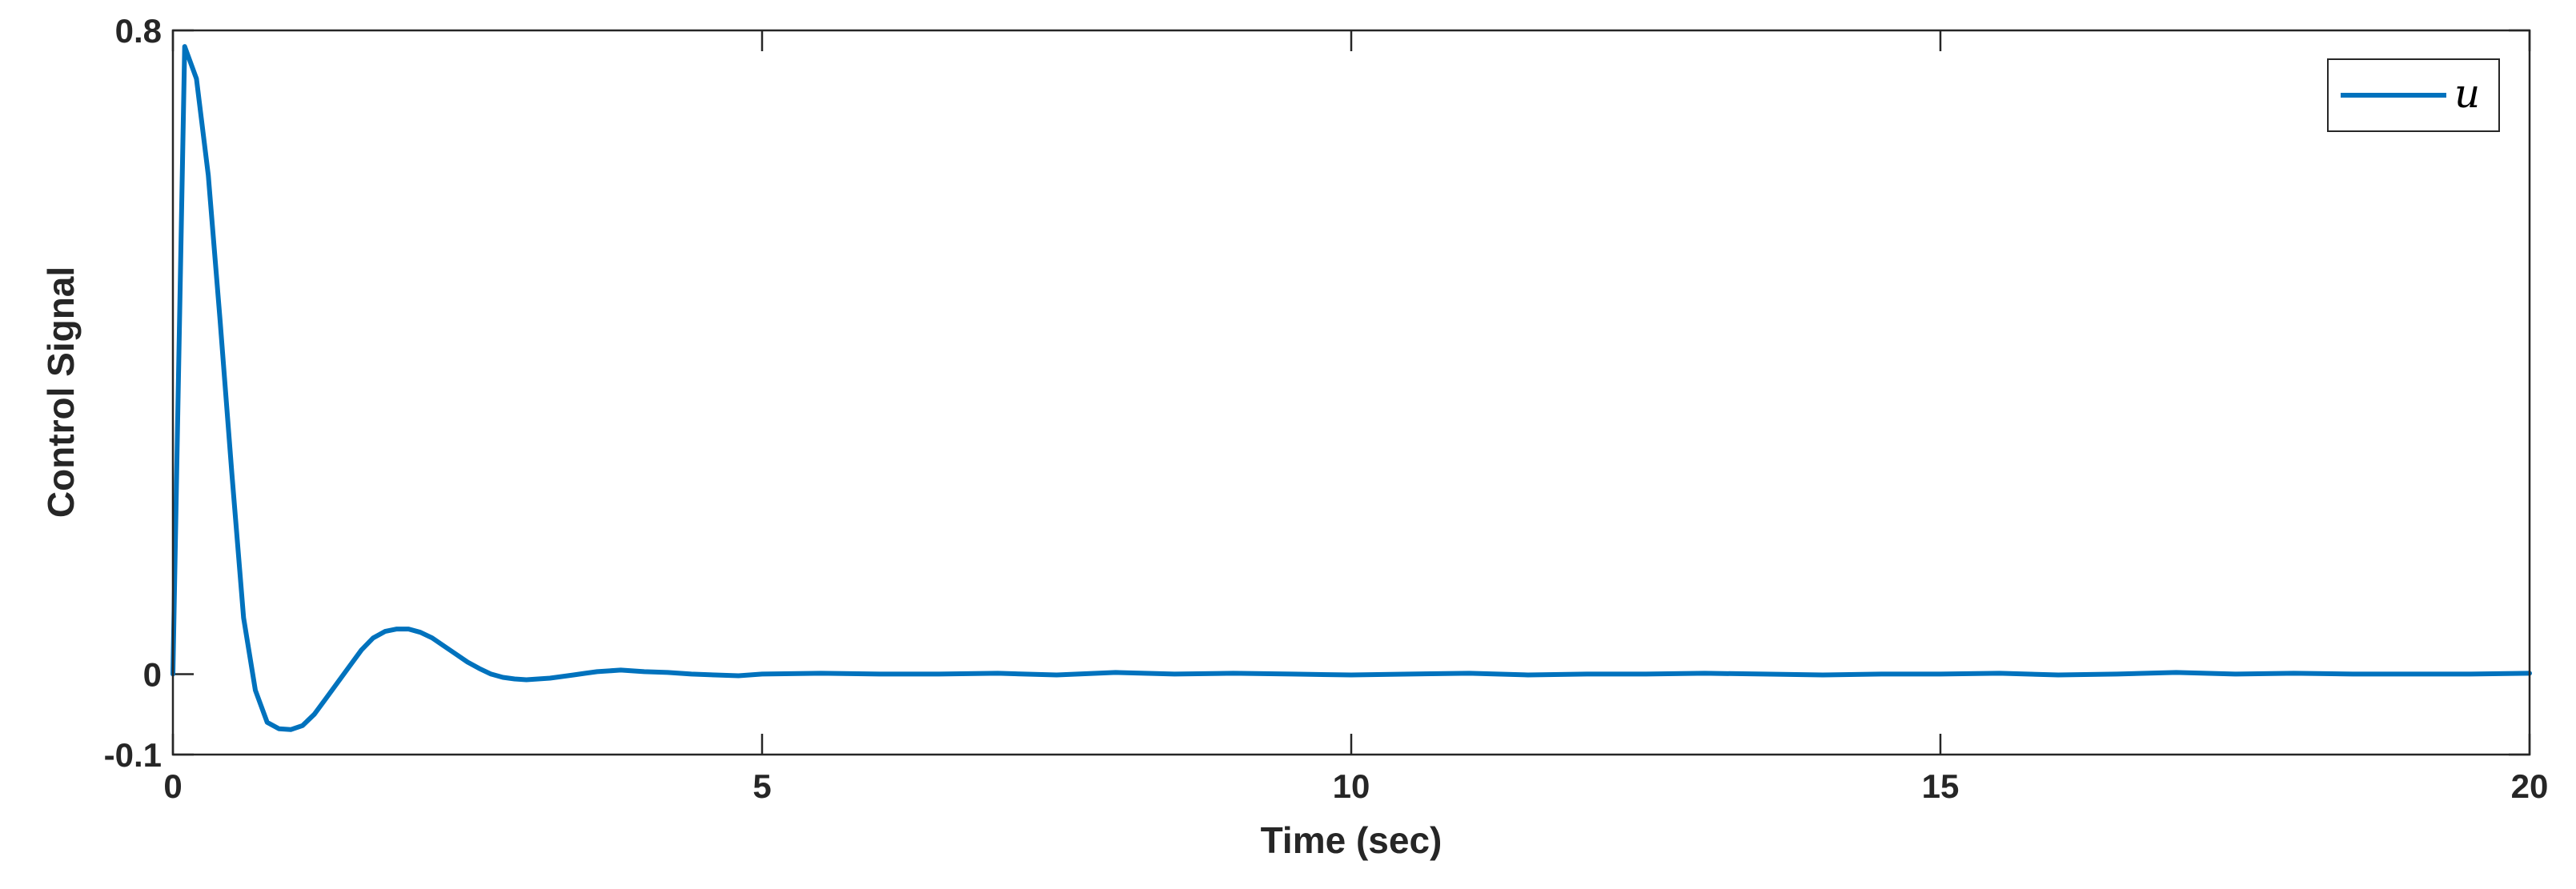 The height and width of the screenshot is (889, 2576). Describe the element at coordinates (762, 786) in the screenshot. I see `x-tick-label: 5` at that location.